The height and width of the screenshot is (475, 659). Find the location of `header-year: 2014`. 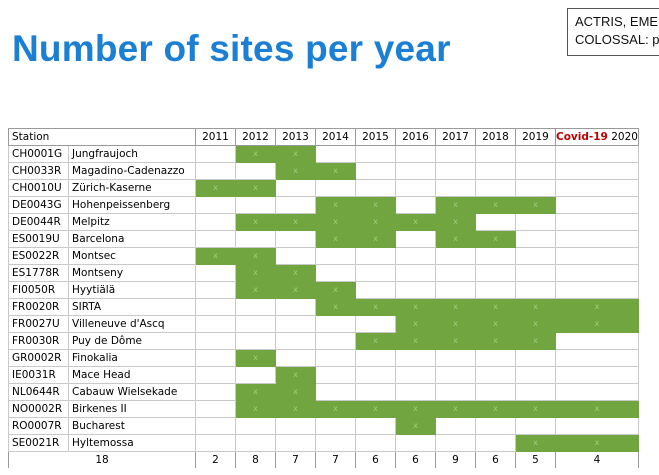

header-year: 2014 is located at coordinates (335, 137).